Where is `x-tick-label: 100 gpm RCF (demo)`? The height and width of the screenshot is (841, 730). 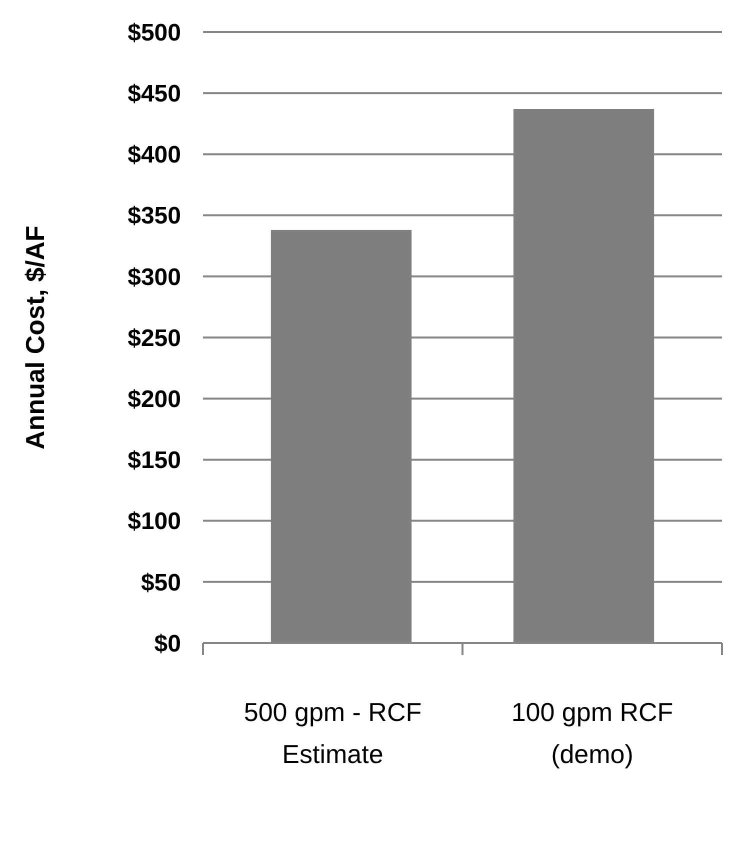 x-tick-label: 100 gpm RCF (demo) is located at coordinates (592, 733).